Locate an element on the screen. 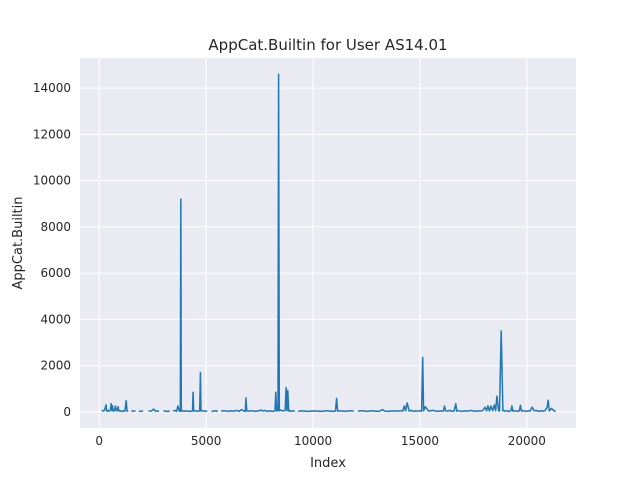  y-tick-label: 8000 is located at coordinates (55, 227).